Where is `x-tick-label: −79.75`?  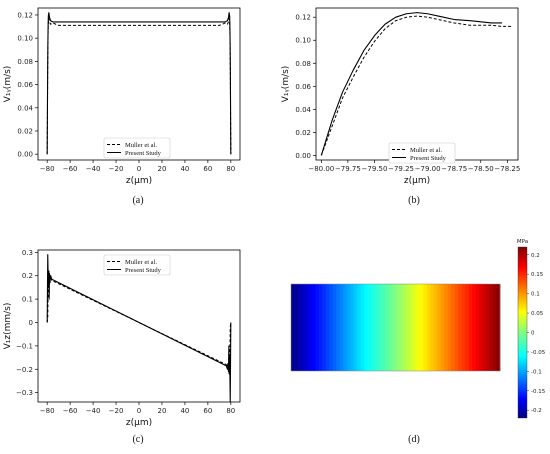
x-tick-label: −79.75 is located at coordinates (348, 169).